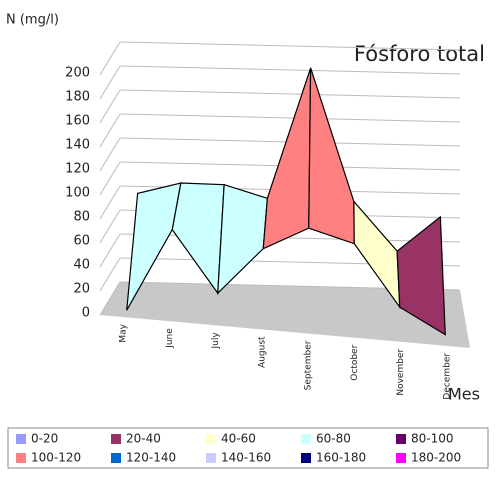 Image resolution: width=496 pixels, height=489 pixels. What do you see at coordinates (436, 458) in the screenshot?
I see `legend-label: 180-200` at bounding box center [436, 458].